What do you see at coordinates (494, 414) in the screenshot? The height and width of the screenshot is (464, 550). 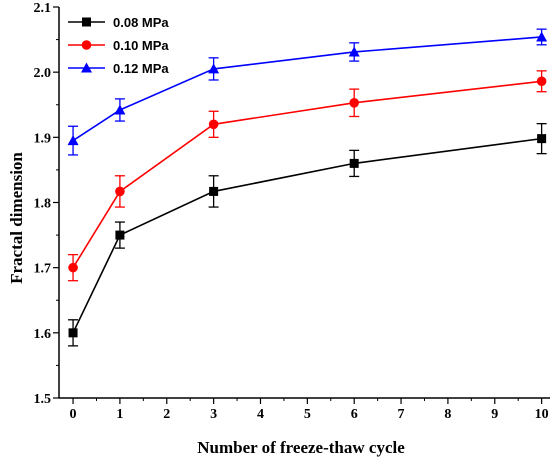 I see `x-tick-label: 9` at bounding box center [494, 414].